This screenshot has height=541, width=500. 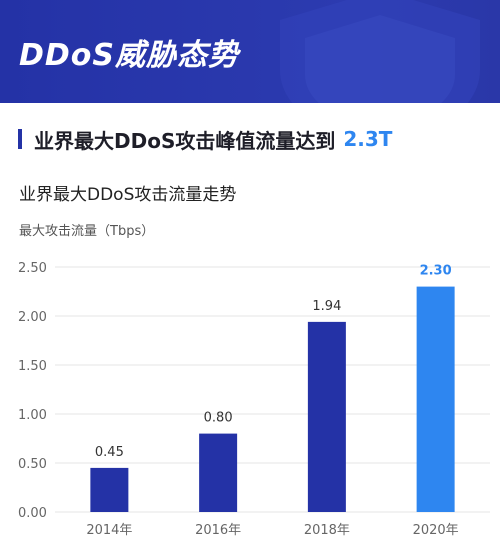 What do you see at coordinates (32, 464) in the screenshot?
I see `y-tick-label: 0.50` at bounding box center [32, 464].